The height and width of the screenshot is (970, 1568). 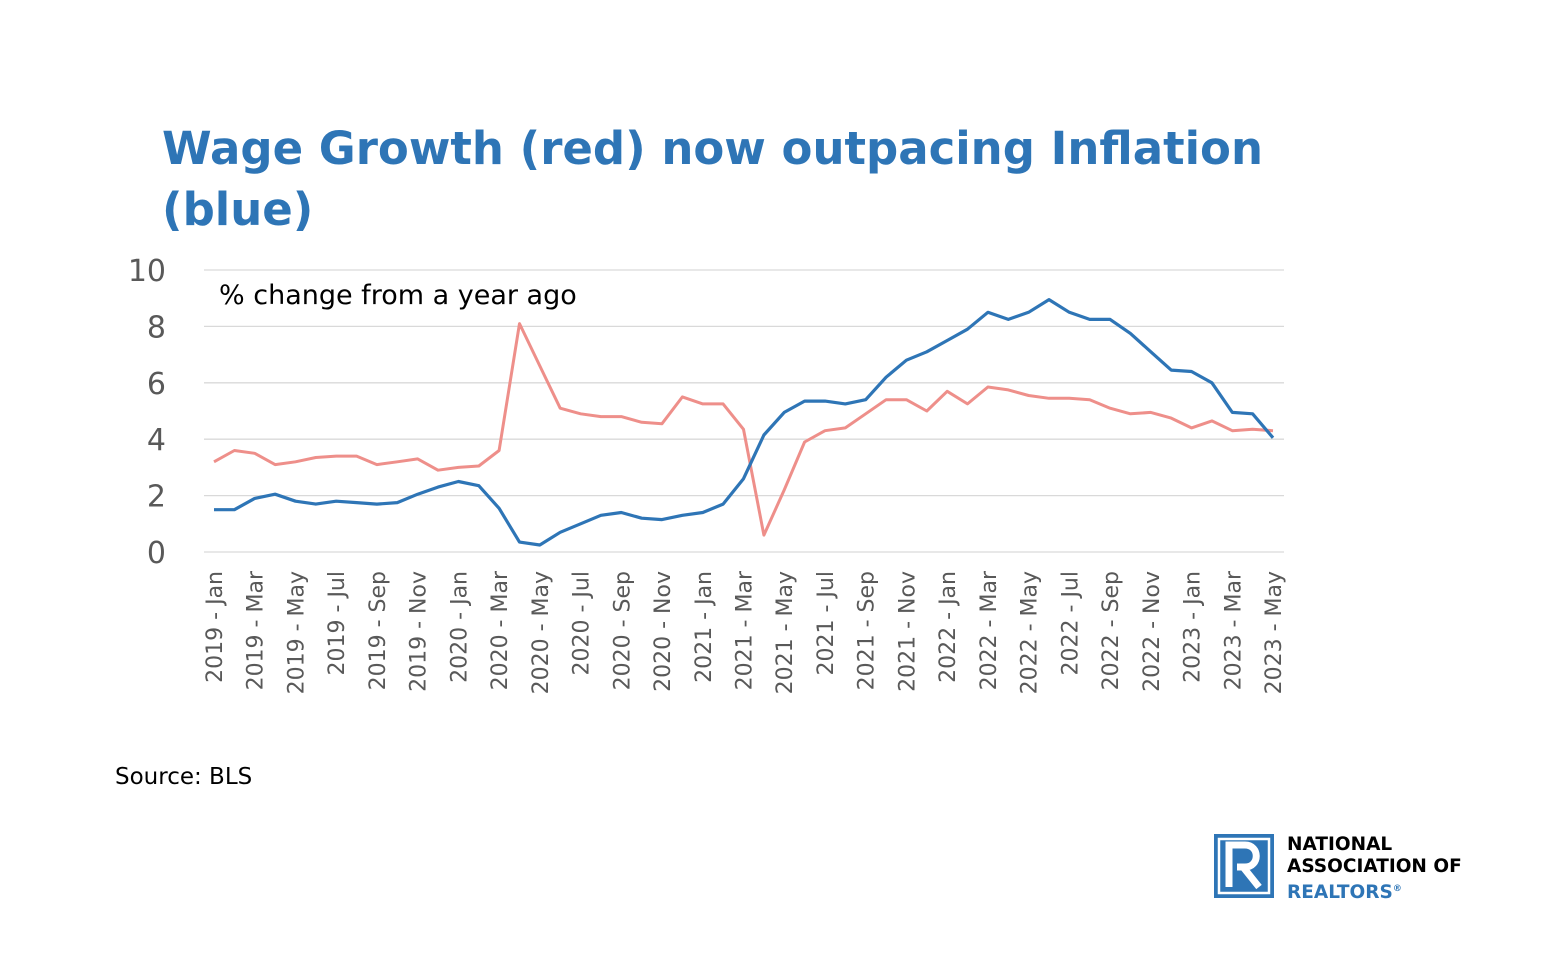 What do you see at coordinates (826, 623) in the screenshot?
I see `x-tick-label: 2021 - Jul` at bounding box center [826, 623].